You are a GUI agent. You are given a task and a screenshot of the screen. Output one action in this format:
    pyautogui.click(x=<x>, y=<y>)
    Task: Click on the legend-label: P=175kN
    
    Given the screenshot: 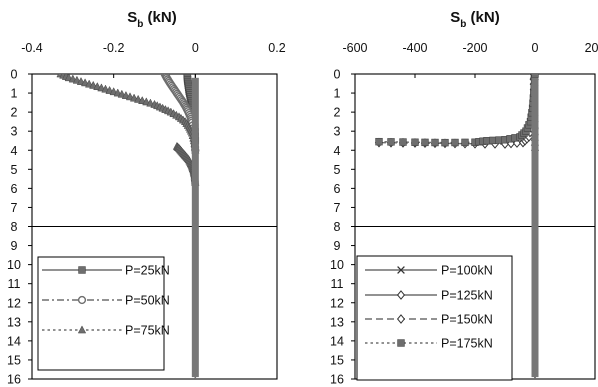 What is the action you would take?
    pyautogui.click(x=467, y=344)
    